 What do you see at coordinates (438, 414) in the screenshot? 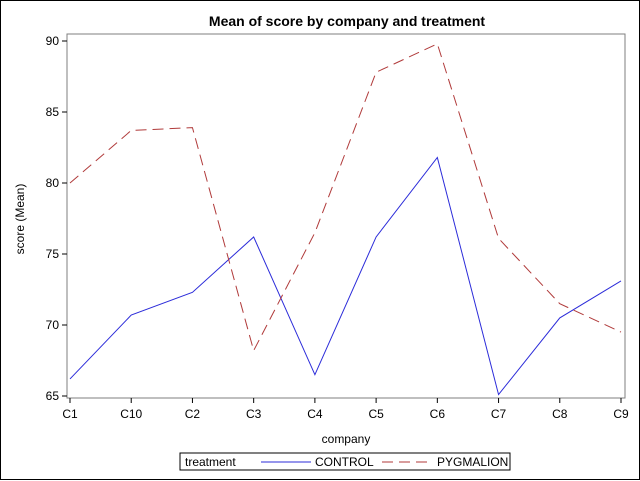
I see `x-tick-label: C6` at bounding box center [438, 414].